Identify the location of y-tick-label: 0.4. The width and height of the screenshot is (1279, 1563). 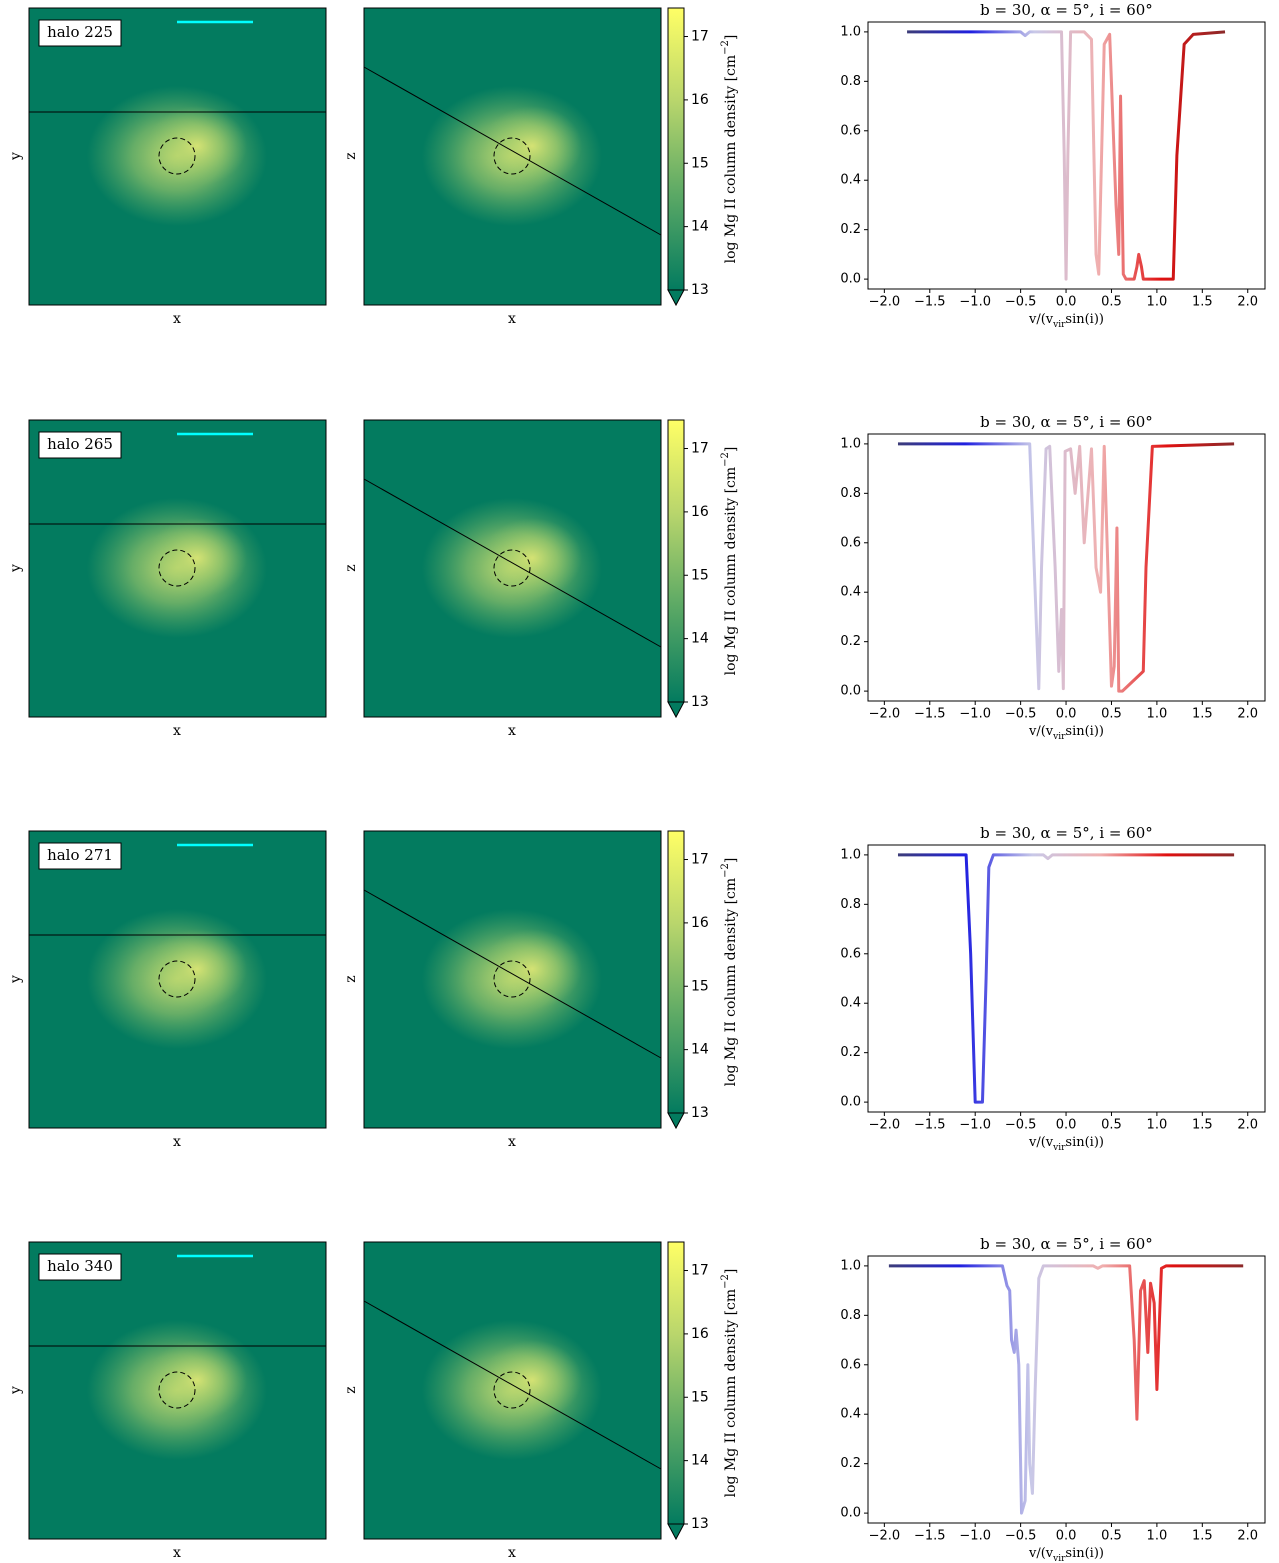
(850, 1003).